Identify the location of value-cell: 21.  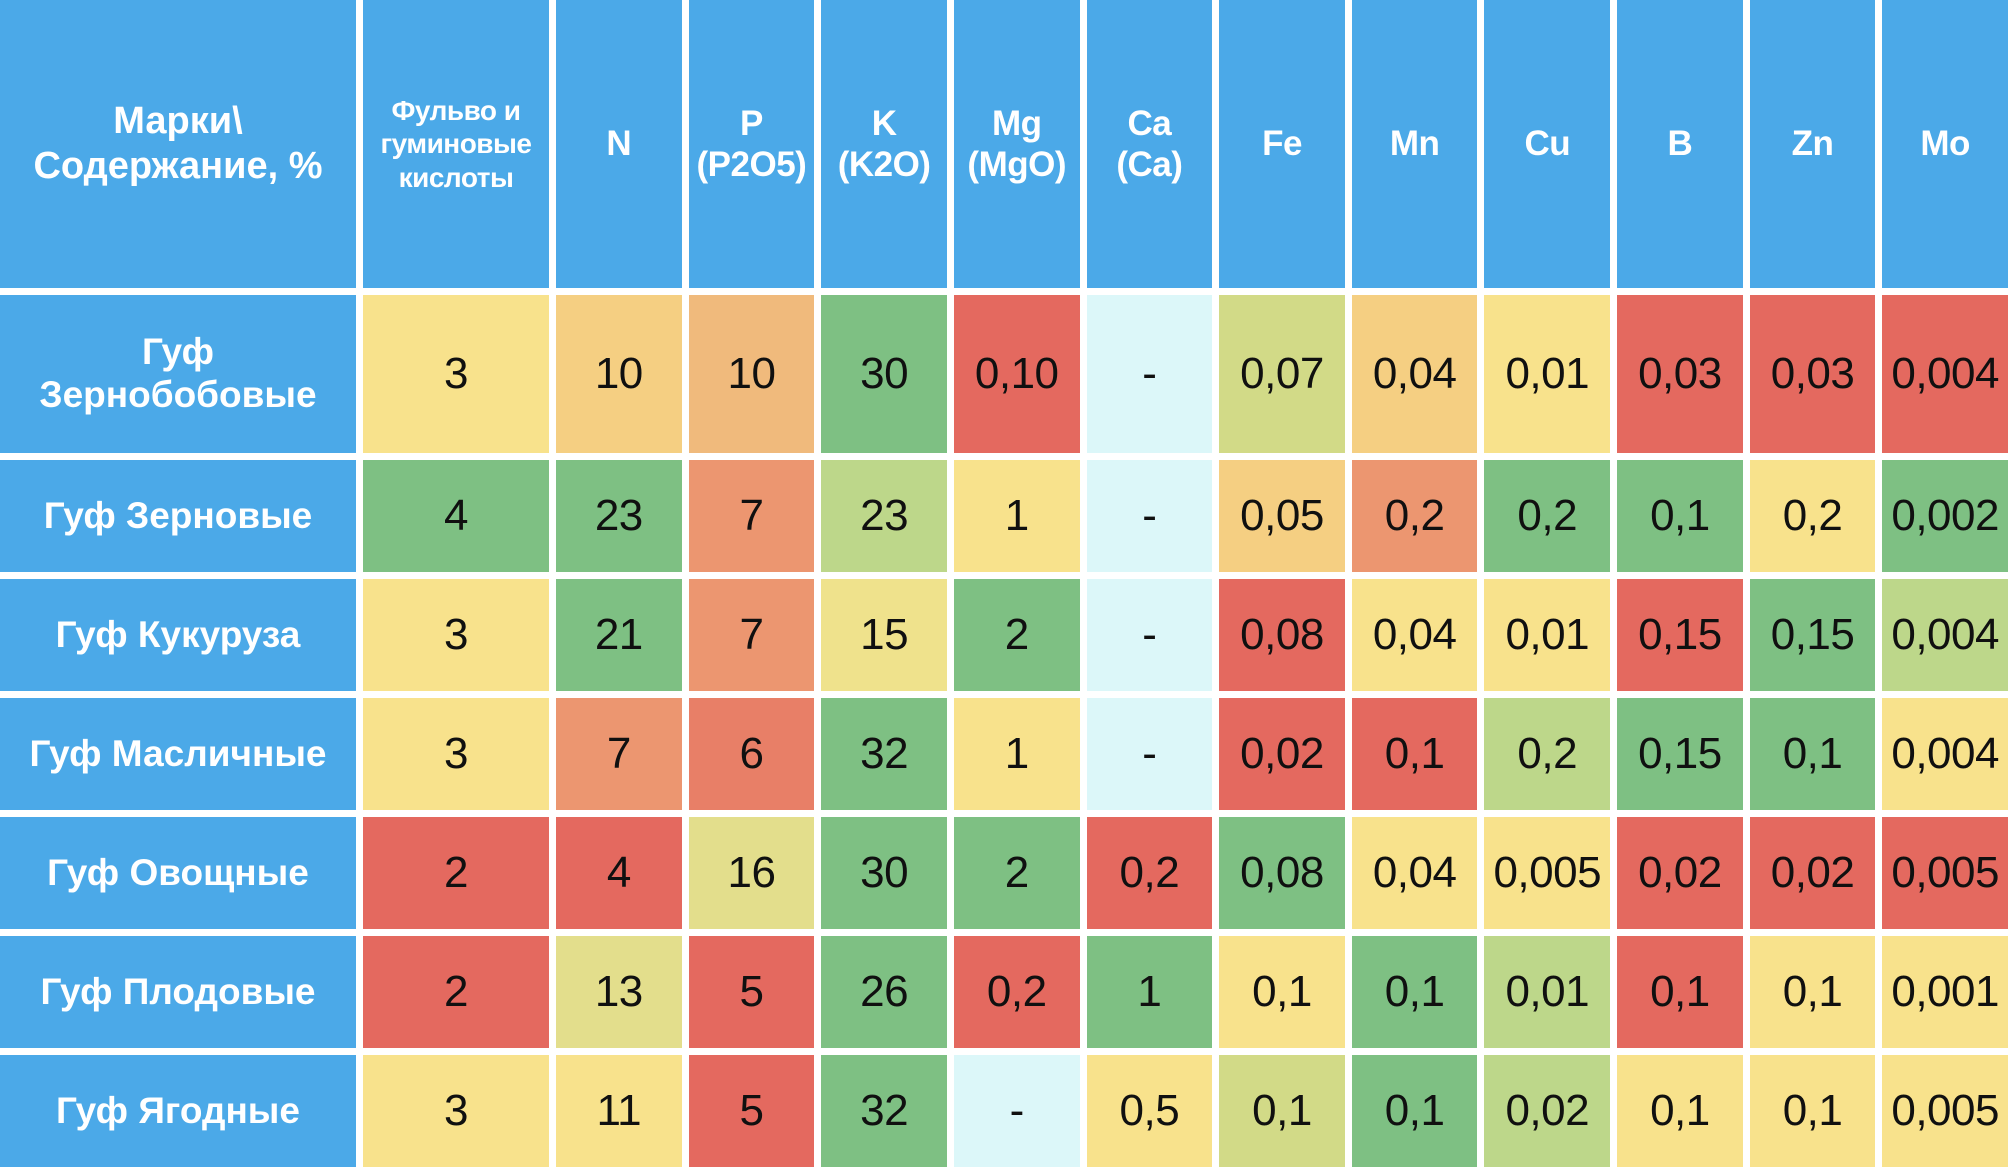
(619, 635).